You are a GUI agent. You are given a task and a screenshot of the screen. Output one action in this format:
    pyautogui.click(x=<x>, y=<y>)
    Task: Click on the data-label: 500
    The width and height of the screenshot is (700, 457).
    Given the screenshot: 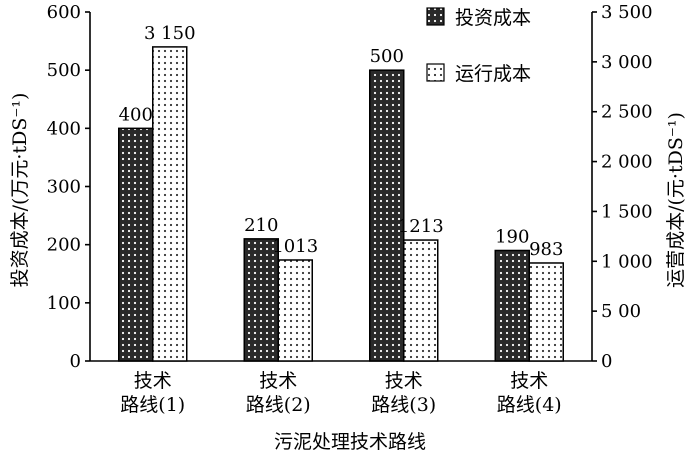 What is the action you would take?
    pyautogui.click(x=387, y=56)
    